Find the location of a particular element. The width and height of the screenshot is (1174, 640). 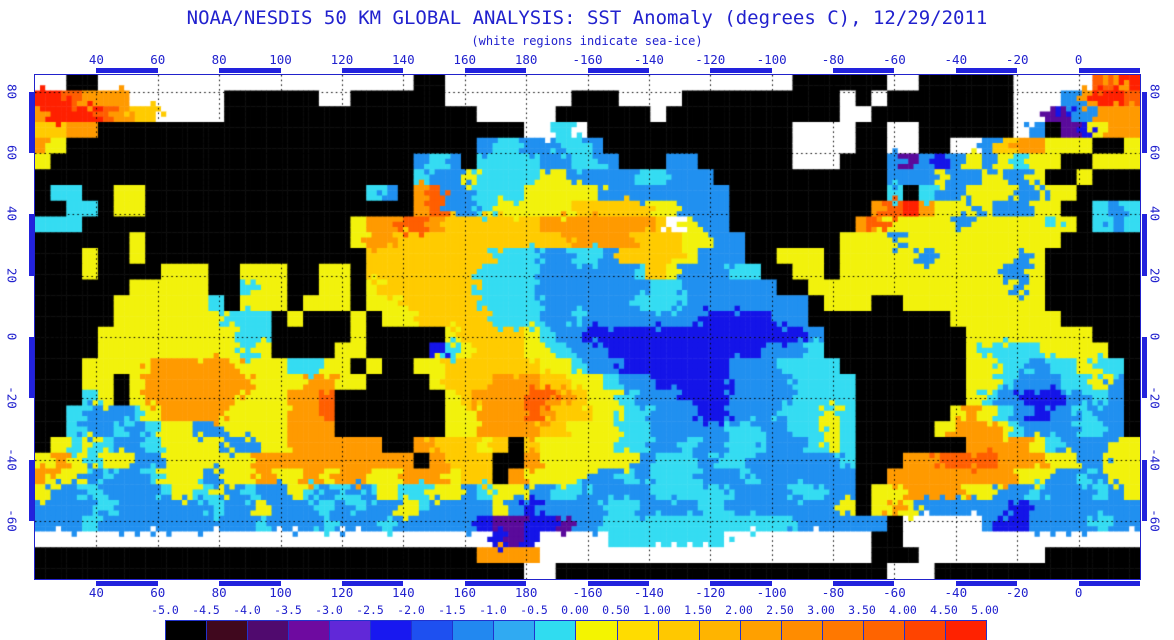

lat-tick-label-right: 0 is located at coordinates (1155, 336).